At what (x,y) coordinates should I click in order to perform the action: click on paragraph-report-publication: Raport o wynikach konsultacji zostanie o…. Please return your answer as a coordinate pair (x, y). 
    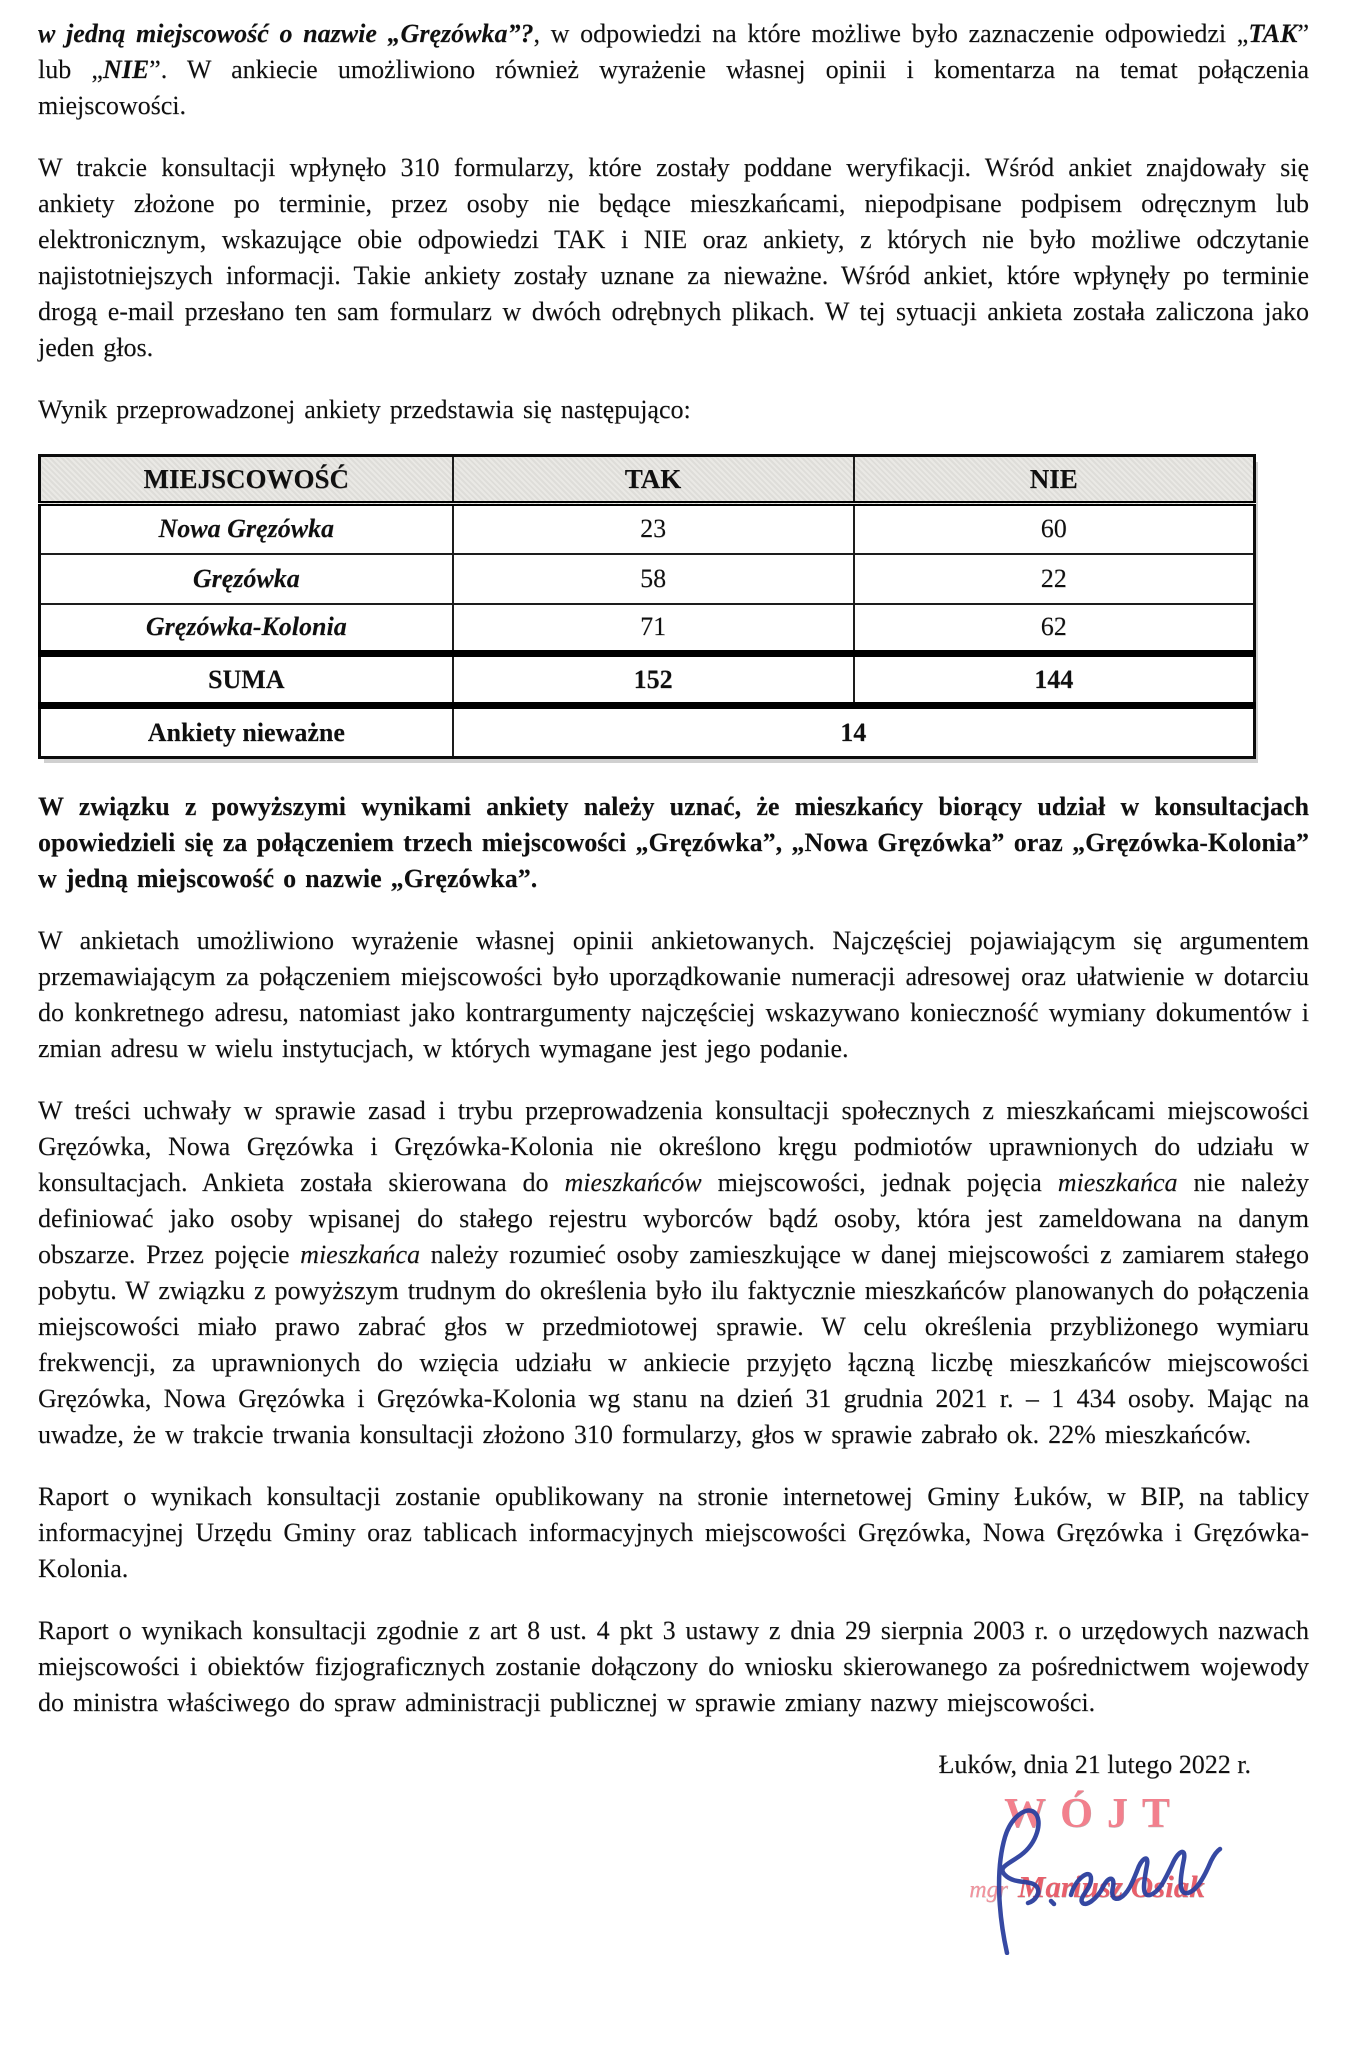
    Looking at the image, I should click on (673, 1532).